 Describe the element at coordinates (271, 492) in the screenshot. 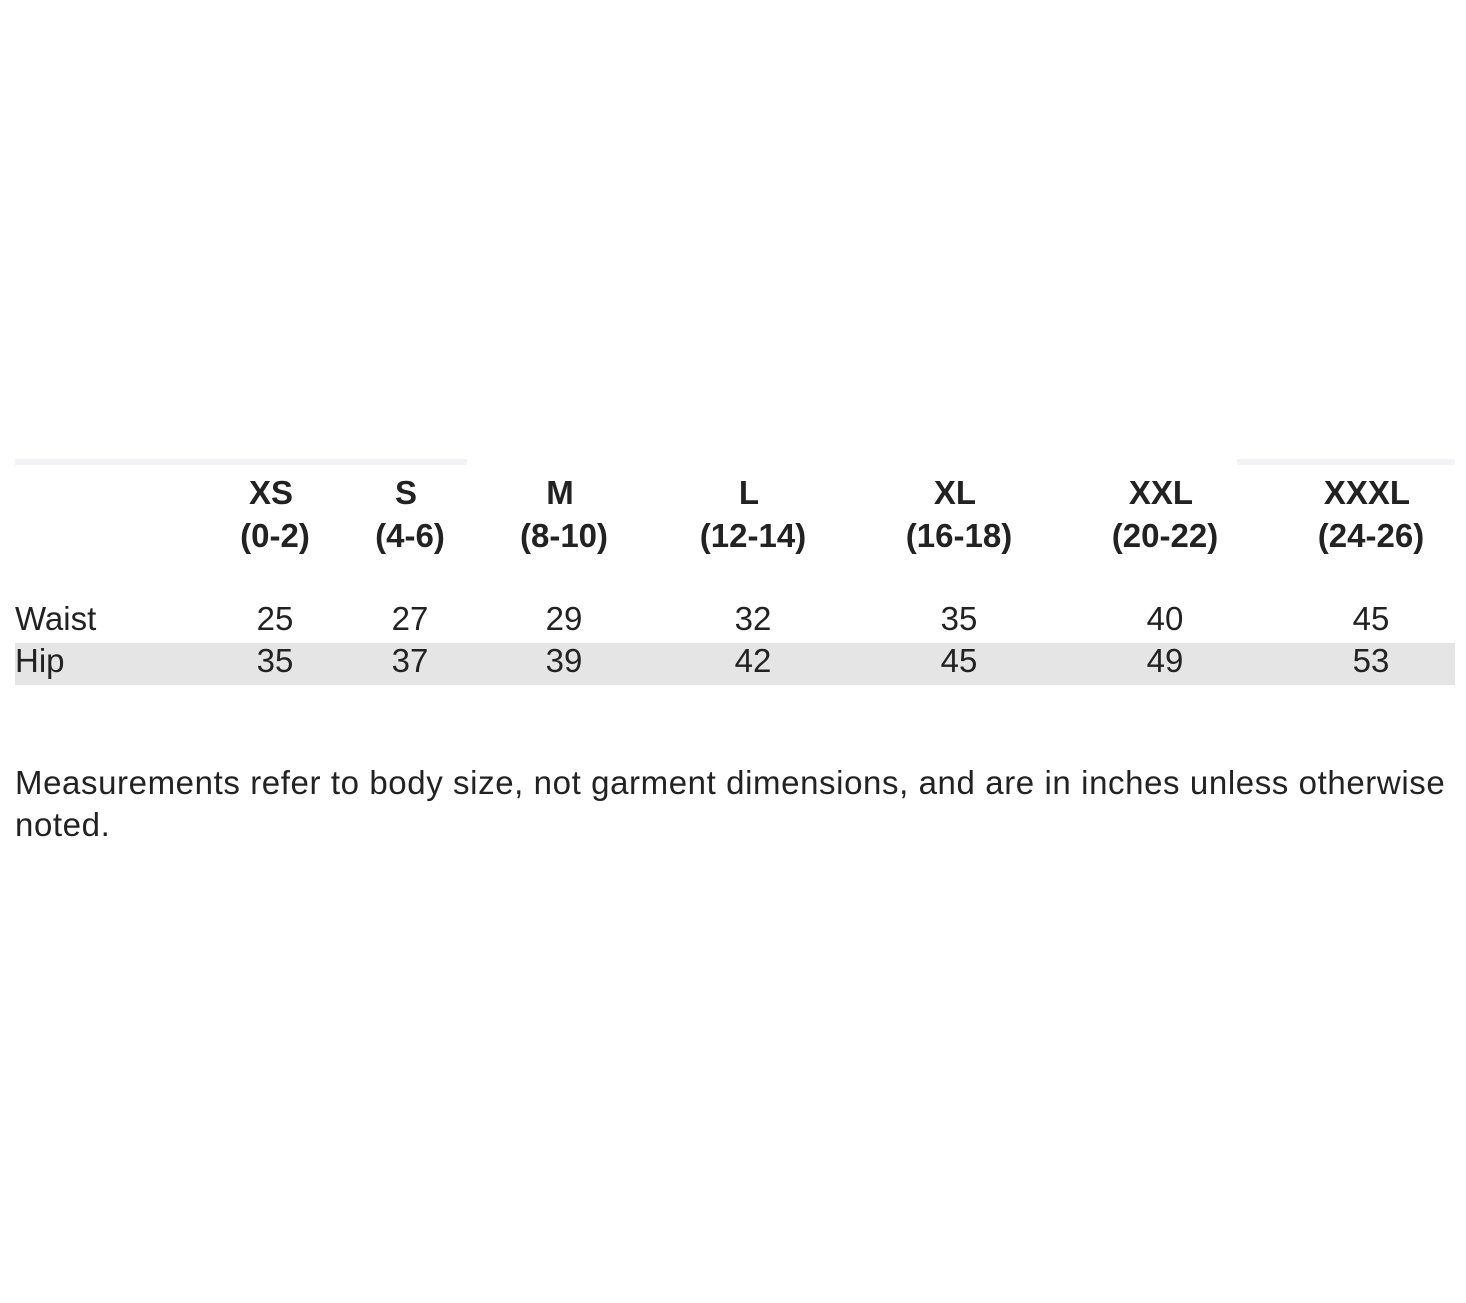

I see `size-name: XS` at that location.